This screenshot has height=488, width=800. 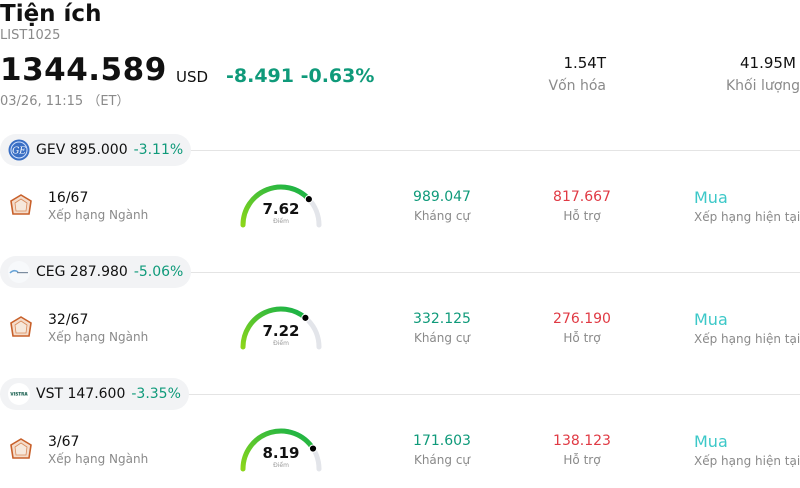 I want to click on resistance-value: 989.047, so click(x=442, y=197).